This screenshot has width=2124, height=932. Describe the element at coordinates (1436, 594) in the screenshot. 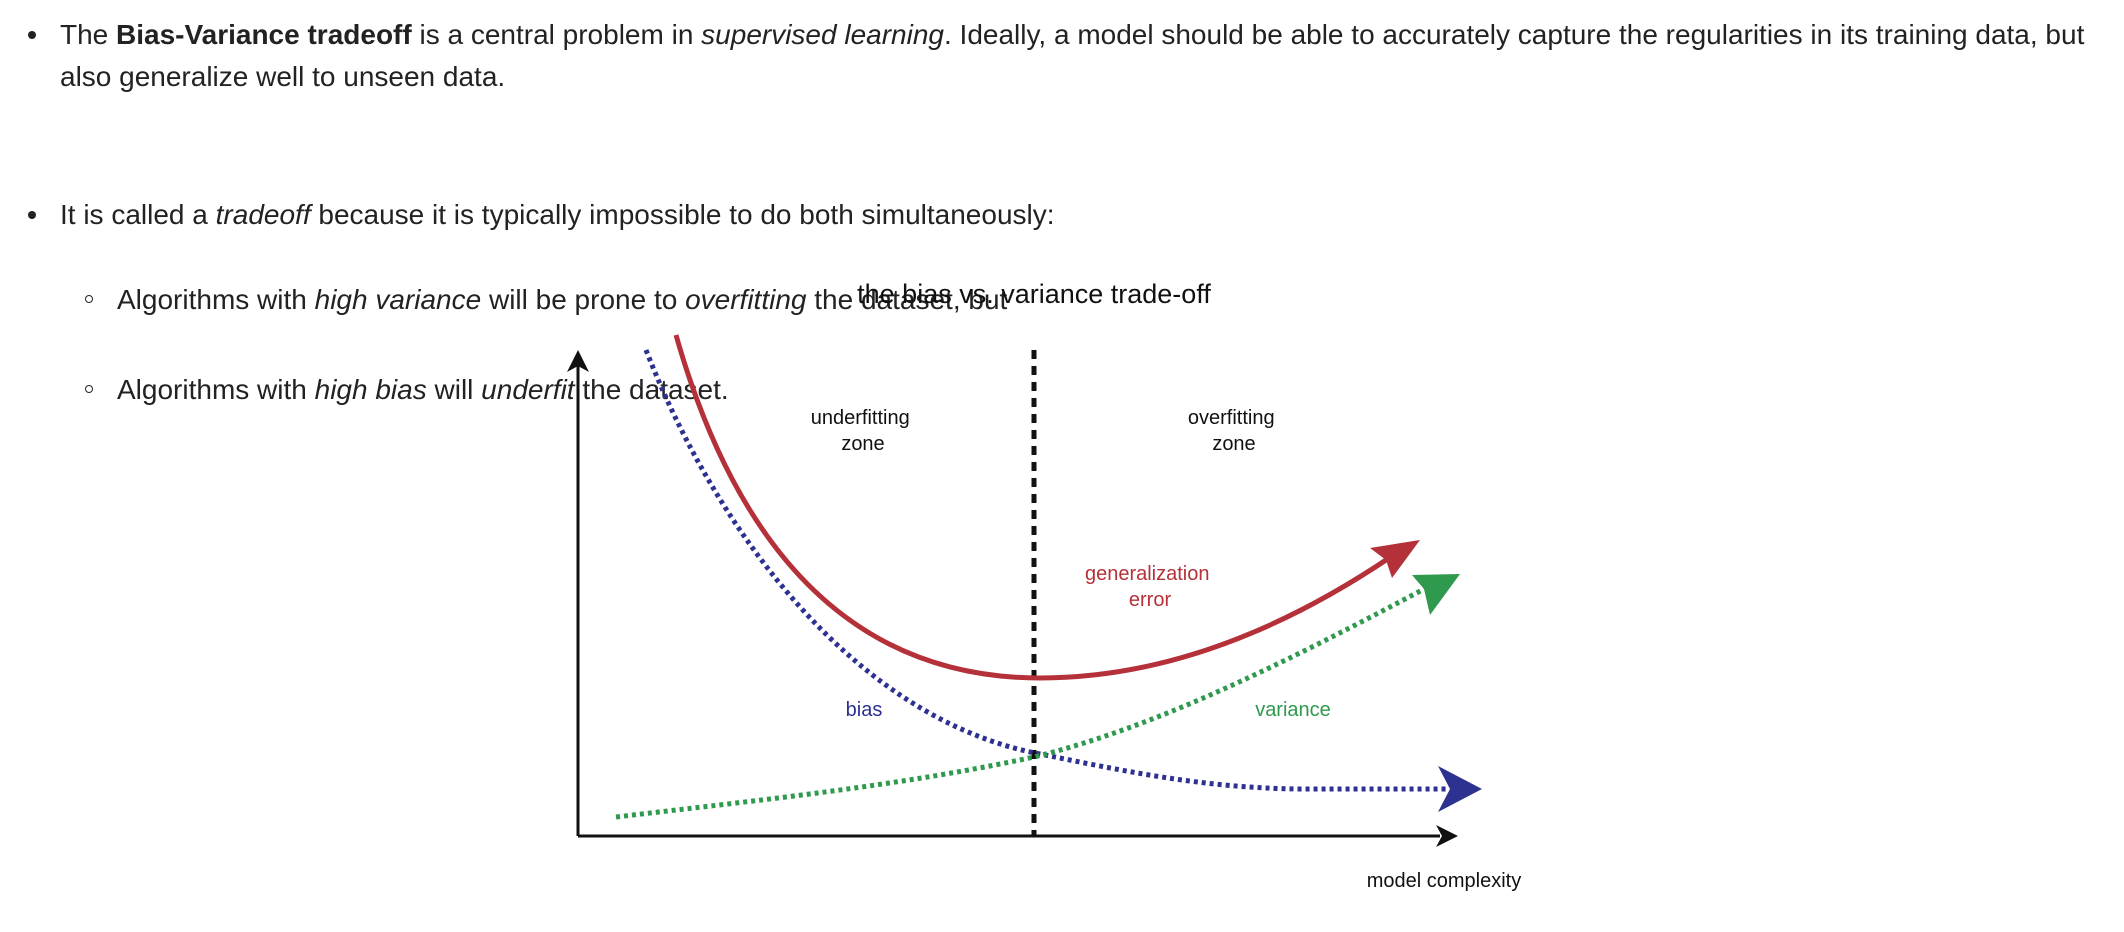

I see `variance-arrowhead` at that location.